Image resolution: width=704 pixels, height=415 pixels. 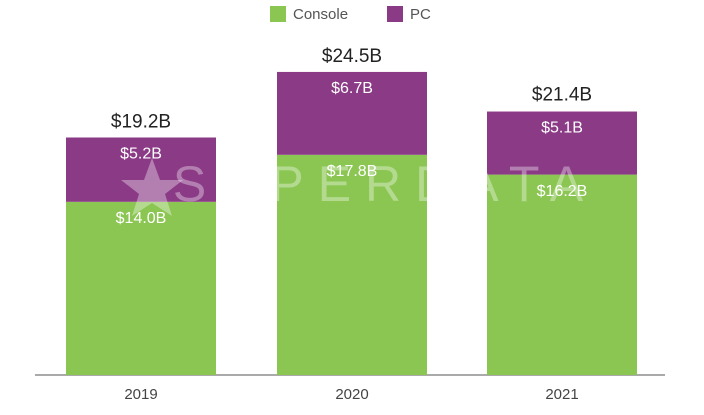 I want to click on legend-label: Console, so click(x=320, y=14).